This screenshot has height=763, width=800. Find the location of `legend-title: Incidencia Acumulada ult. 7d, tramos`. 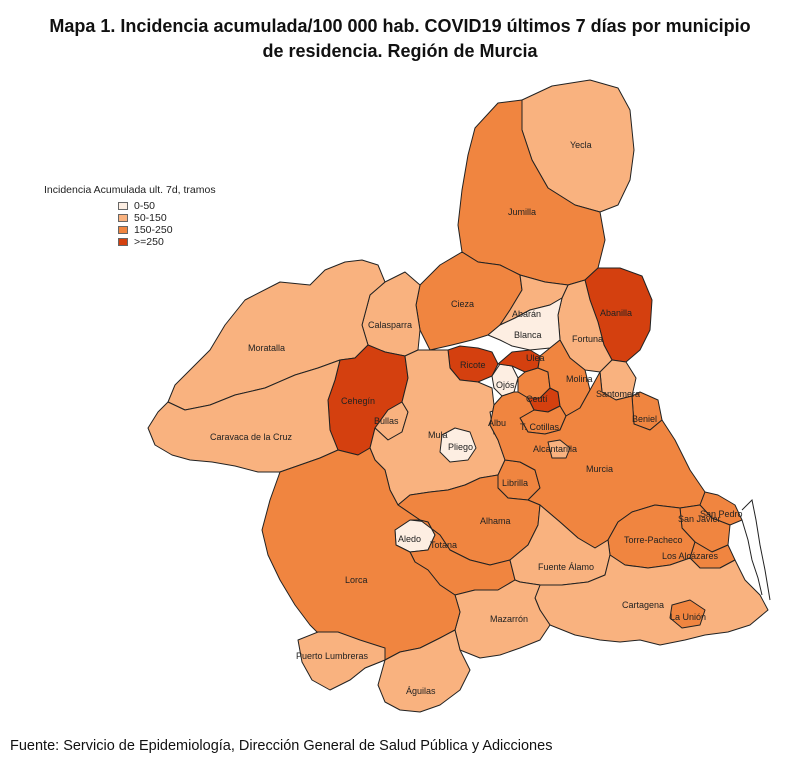

legend-title: Incidencia Acumulada ult. 7d, tramos is located at coordinates (130, 190).